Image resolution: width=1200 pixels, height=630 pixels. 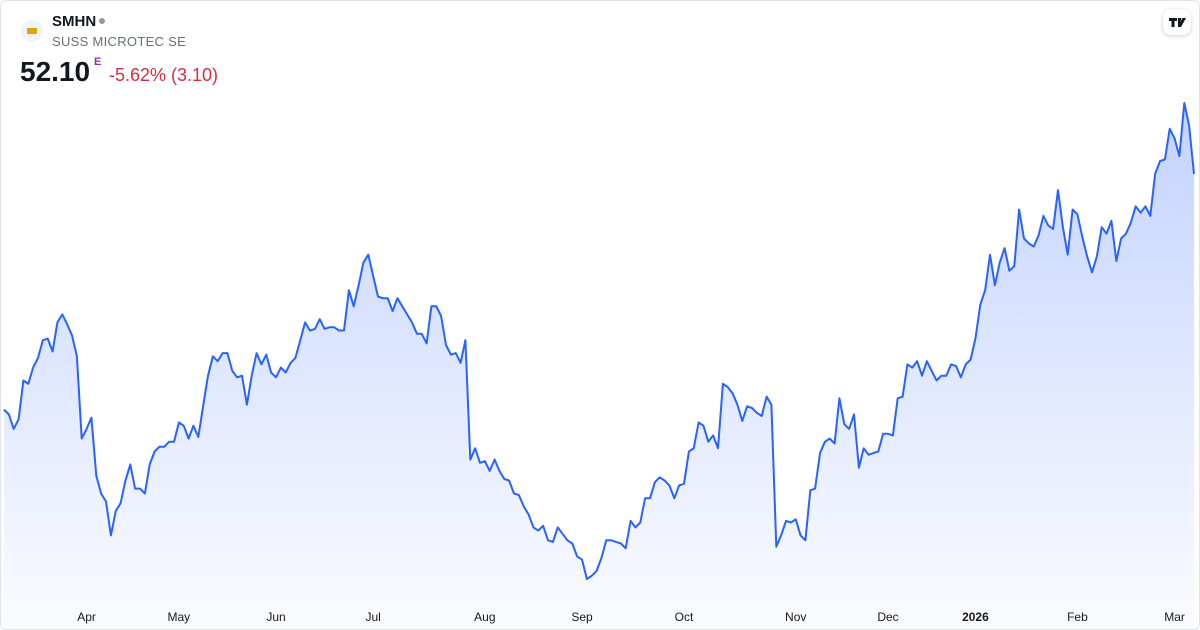 I want to click on x-tick-label: May, so click(x=179, y=617).